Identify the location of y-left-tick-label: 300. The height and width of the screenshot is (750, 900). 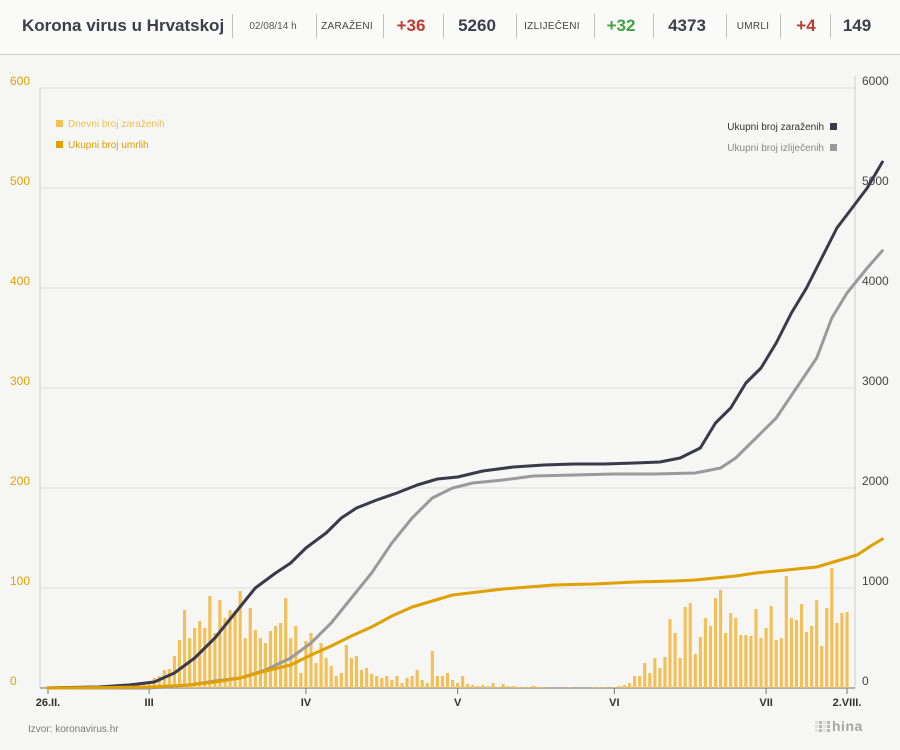
(20, 381).